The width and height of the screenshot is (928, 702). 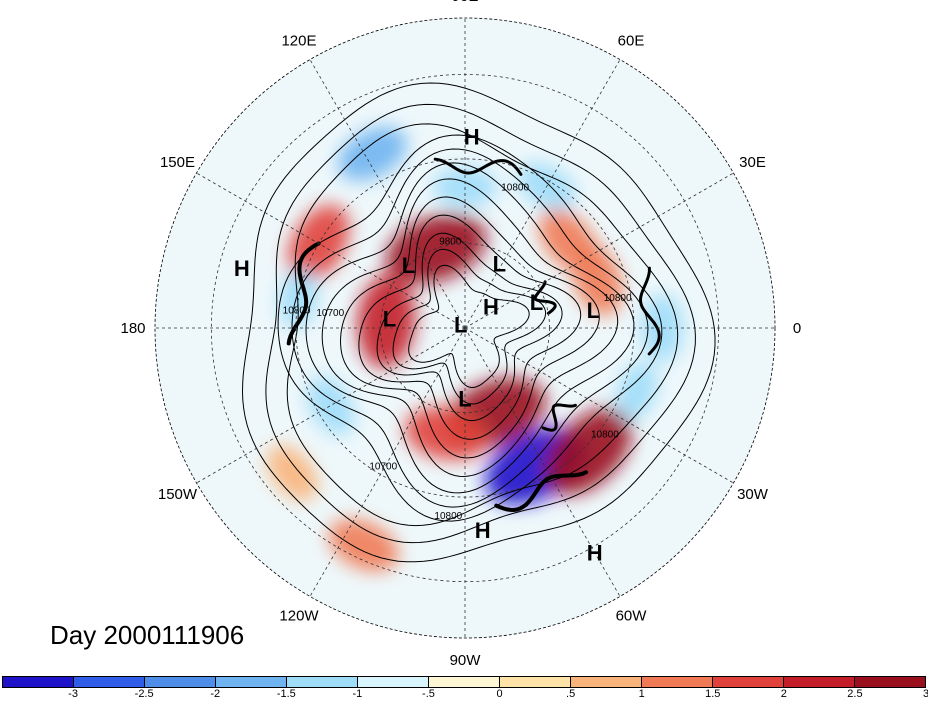 I want to click on colorbar-tick-label: 2.5, so click(x=855, y=694).